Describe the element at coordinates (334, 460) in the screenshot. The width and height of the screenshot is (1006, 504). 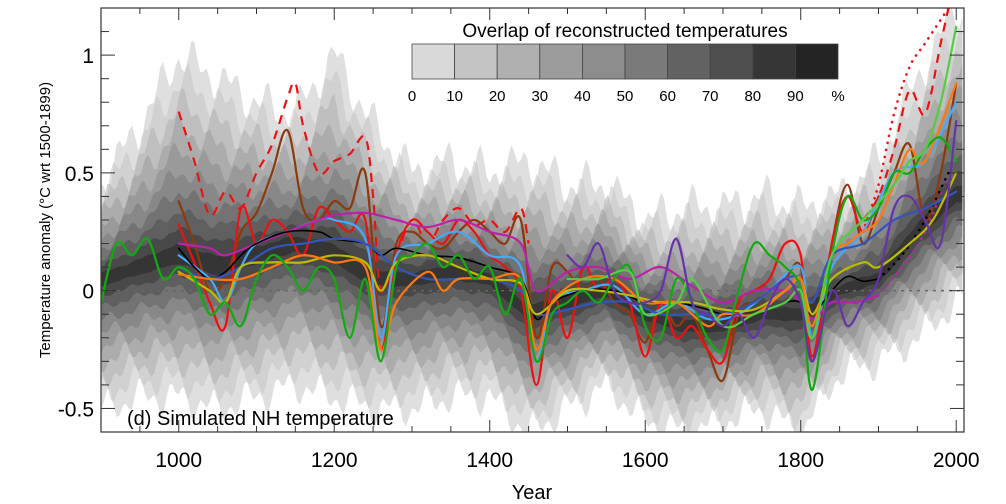
I see `x-tick-label: 1200` at that location.